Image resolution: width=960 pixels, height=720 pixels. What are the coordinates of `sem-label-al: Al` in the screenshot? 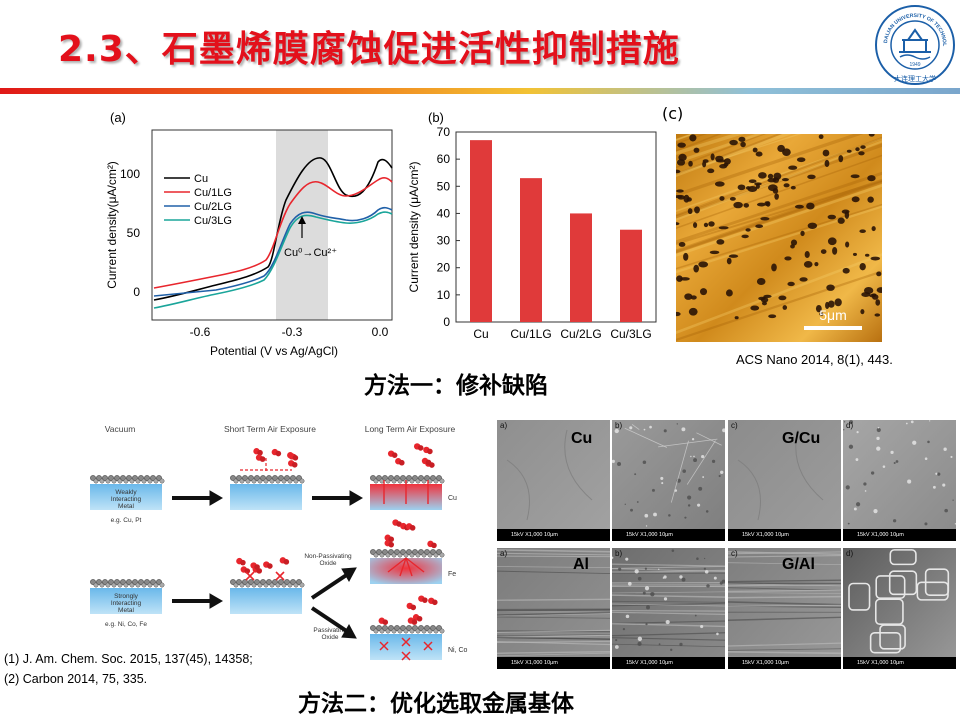 It's located at (581, 564).